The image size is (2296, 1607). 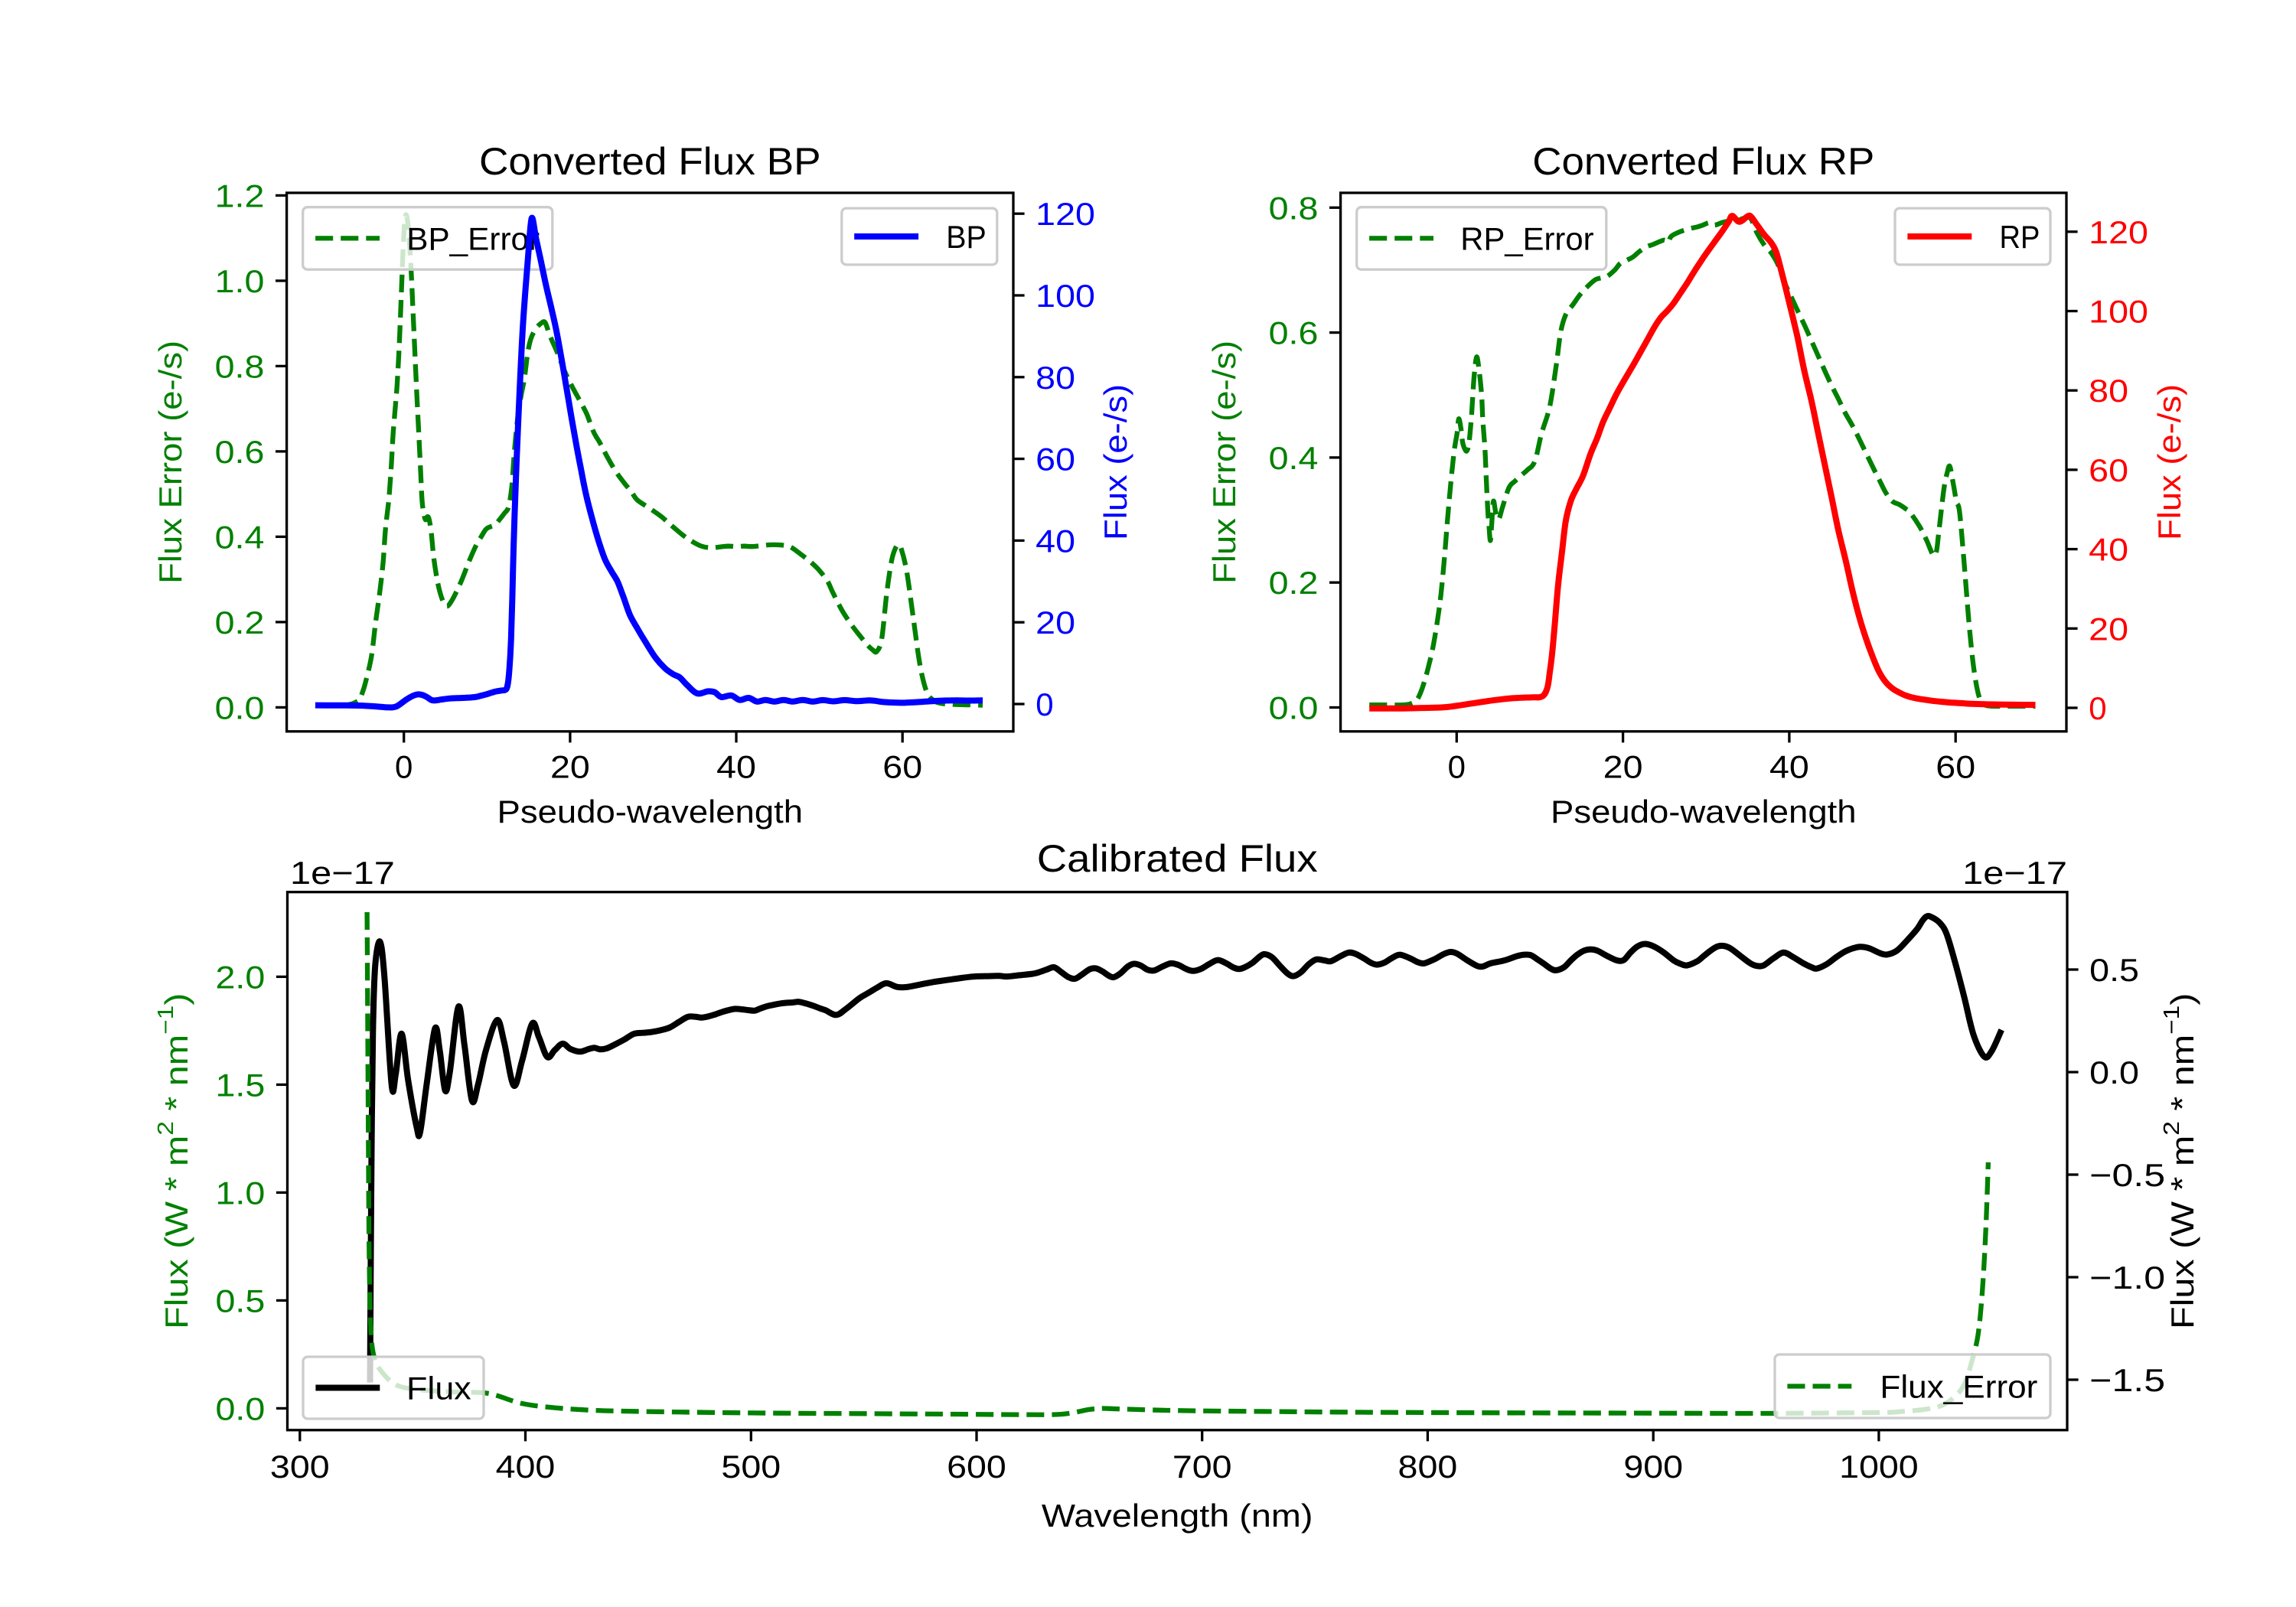 I want to click on svg-text: BP, so click(x=966, y=237).